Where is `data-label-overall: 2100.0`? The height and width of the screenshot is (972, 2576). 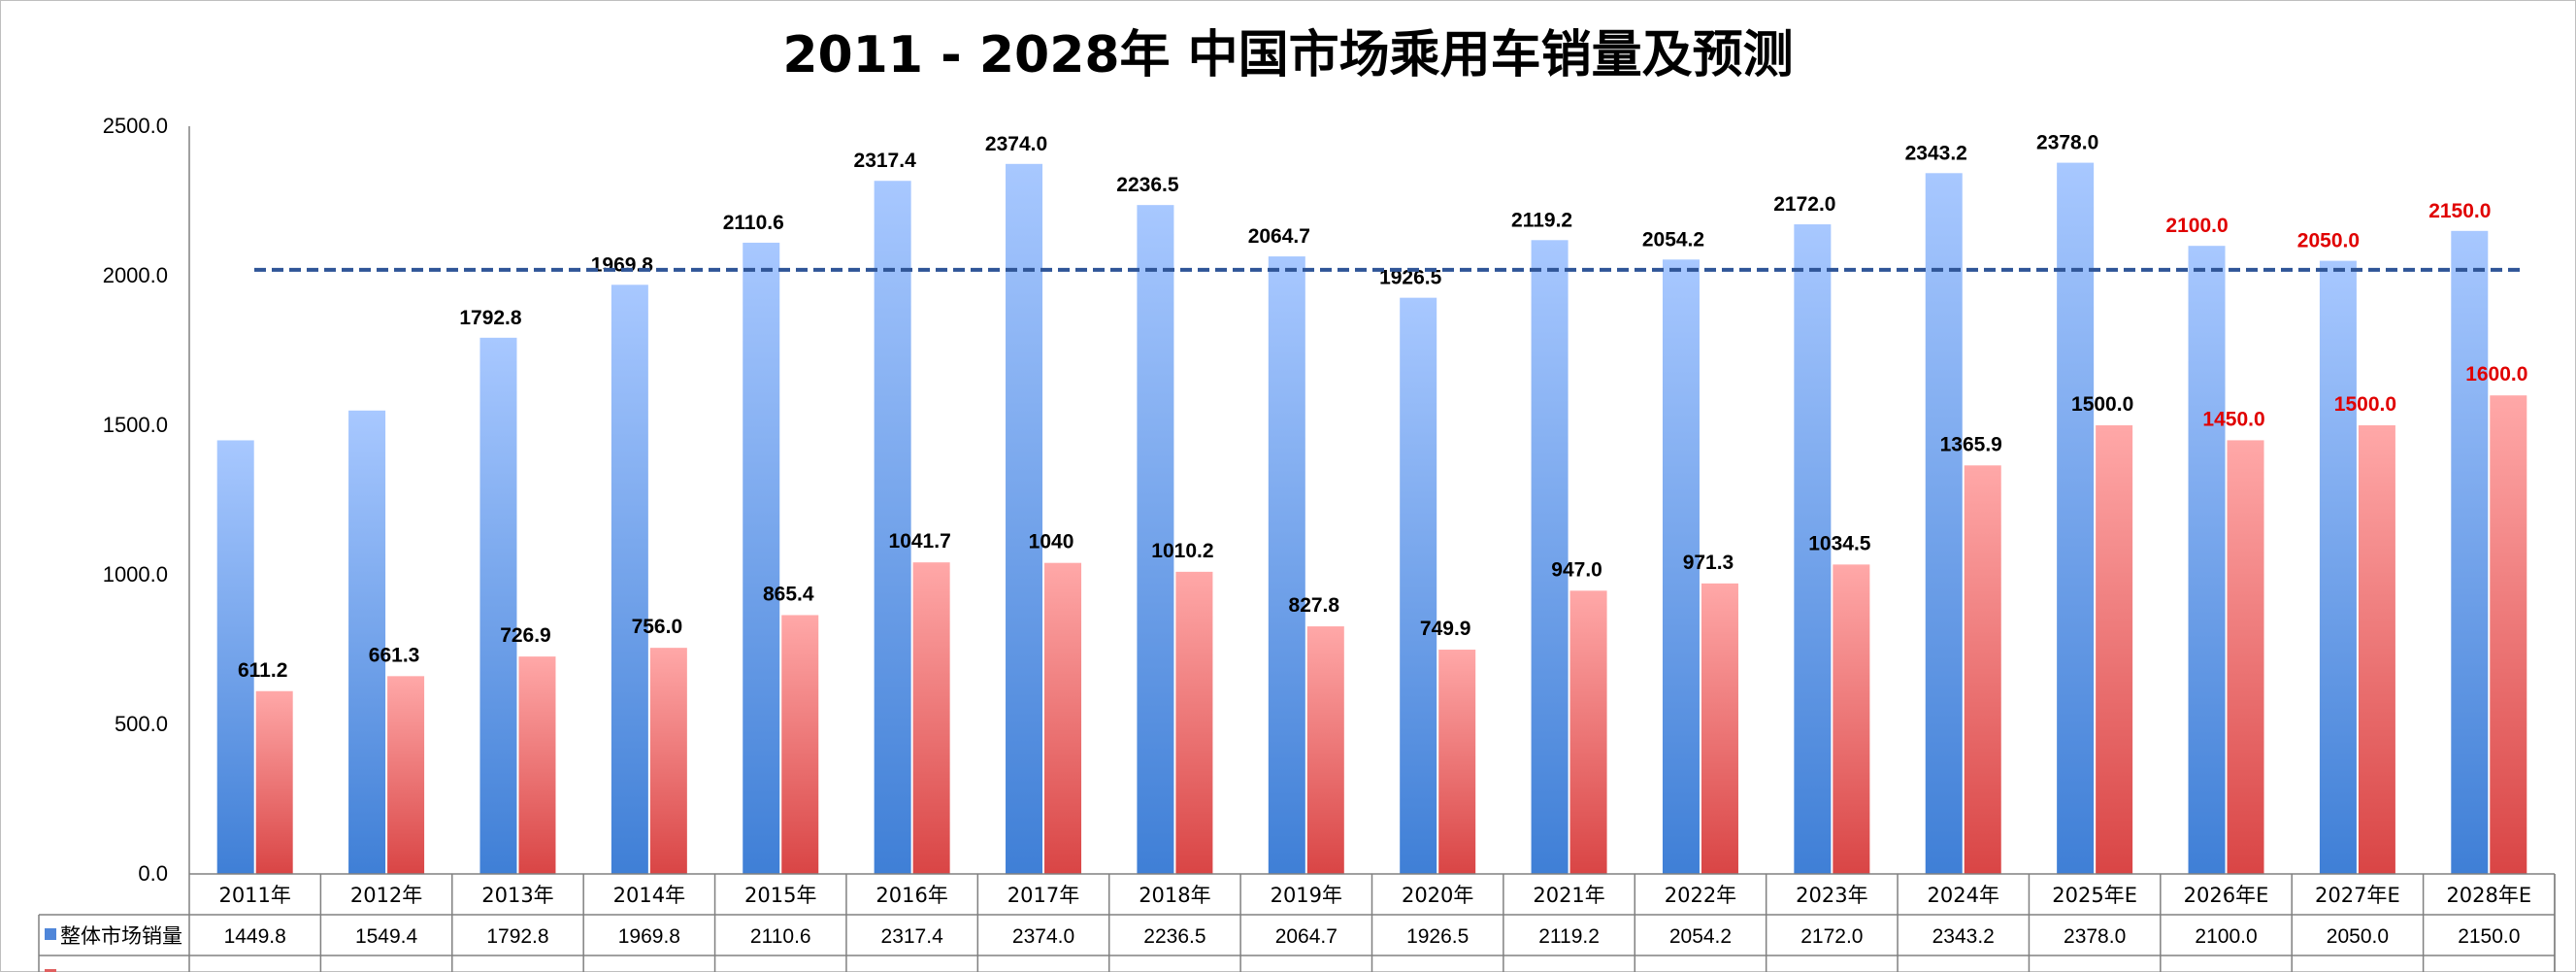 data-label-overall: 2100.0 is located at coordinates (2196, 226).